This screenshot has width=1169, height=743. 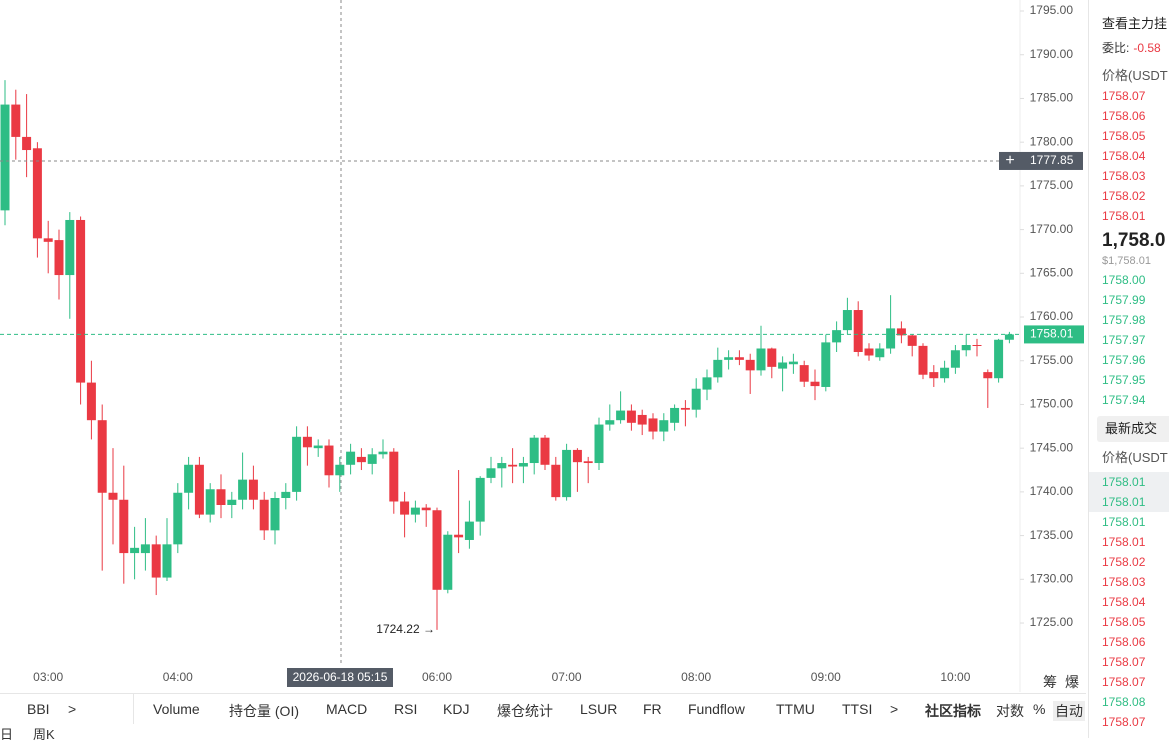 What do you see at coordinates (1124, 320) in the screenshot?
I see `bid-price: 1757.98` at bounding box center [1124, 320].